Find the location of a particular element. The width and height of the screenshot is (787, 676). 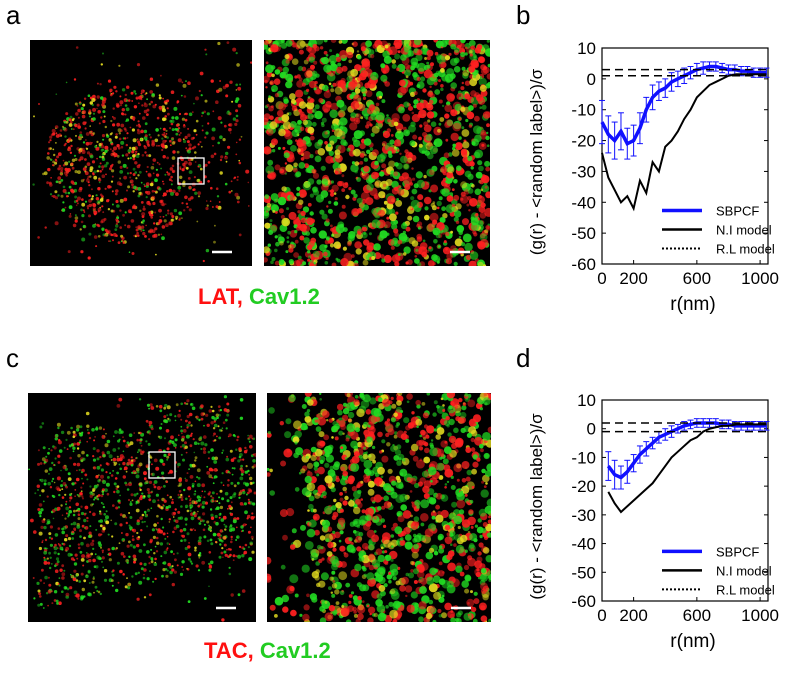

panel-letter-a: a is located at coordinates (13, 15).